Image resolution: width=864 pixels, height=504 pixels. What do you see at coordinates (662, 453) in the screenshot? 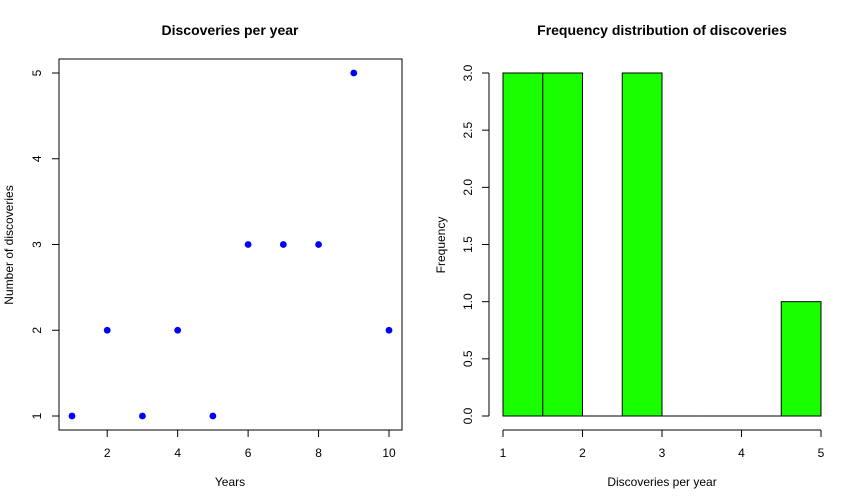
I see `histogram-x-tick-label: 3` at bounding box center [662, 453].